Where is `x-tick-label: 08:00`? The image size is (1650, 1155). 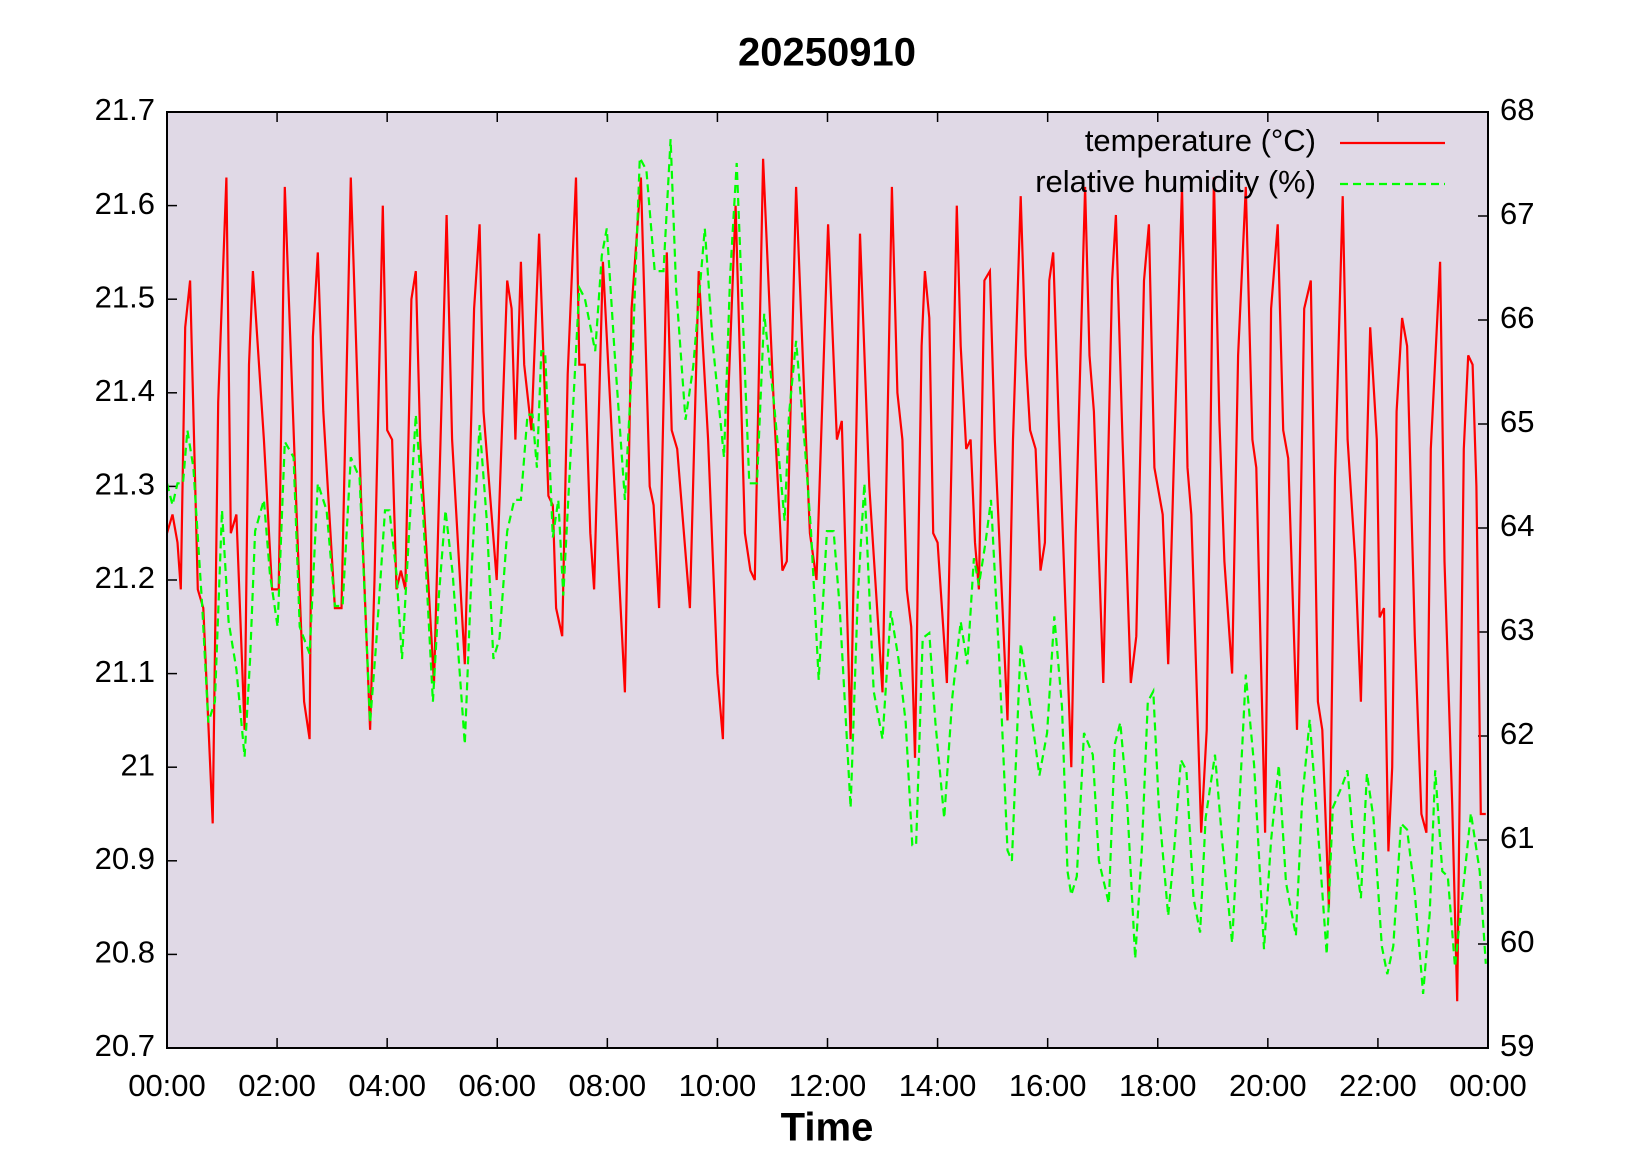 x-tick-label: 08:00 is located at coordinates (608, 1085).